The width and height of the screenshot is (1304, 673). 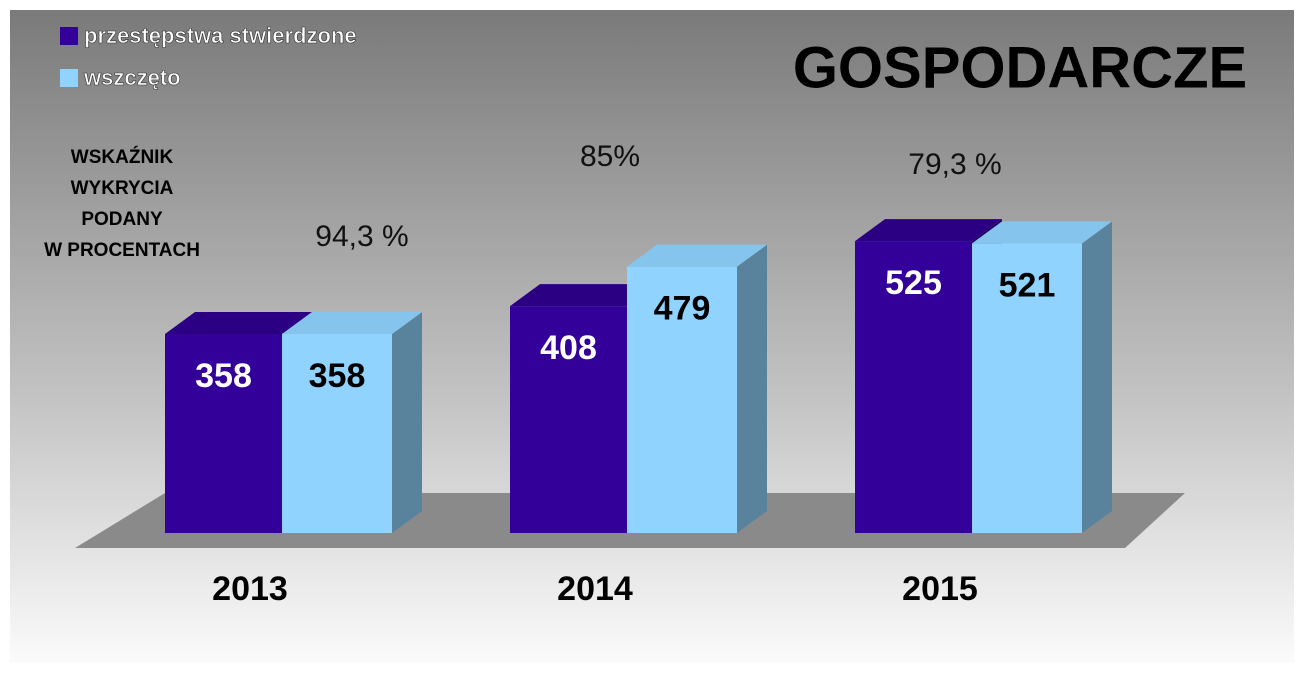 I want to click on note-line: WYKRYCIA, so click(x=122, y=188).